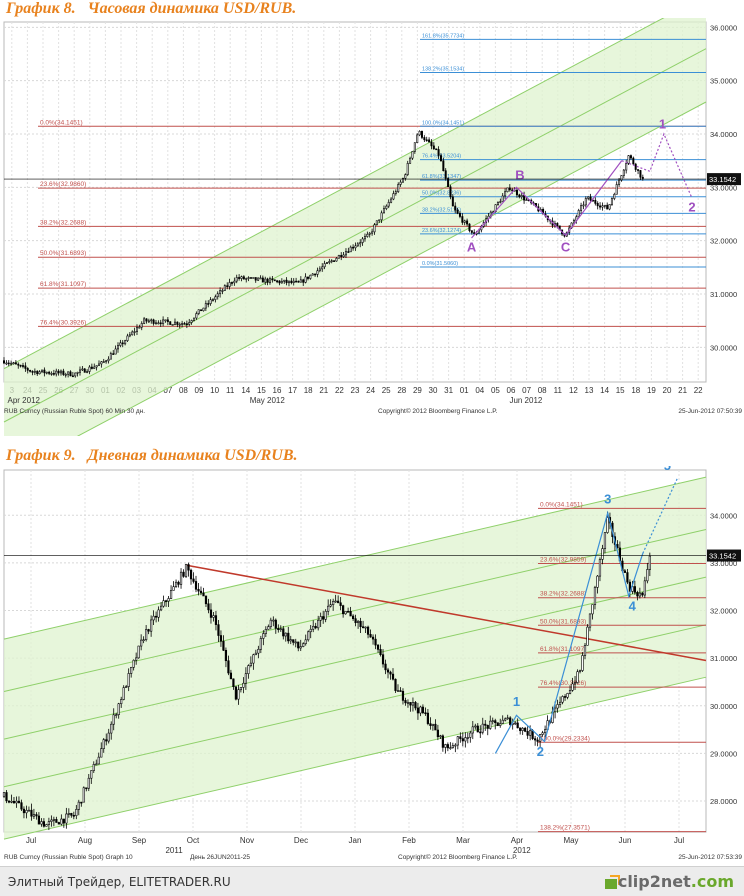 This screenshot has width=744, height=896. What do you see at coordinates (723, 347) in the screenshot?
I see `chart8-y-tick-label: 30.0000` at bounding box center [723, 347].